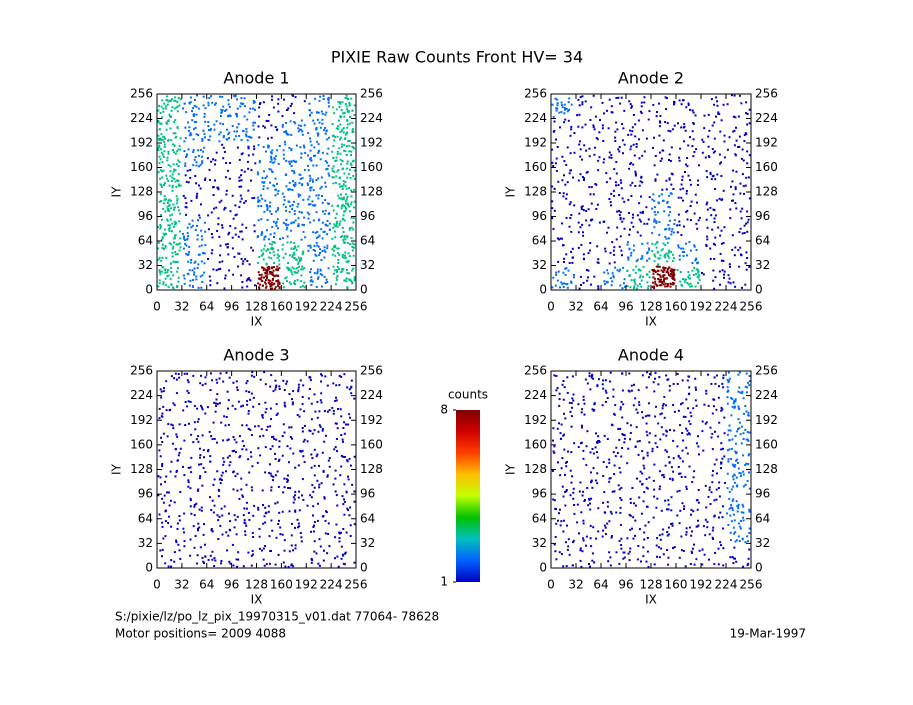 The height and width of the screenshot is (705, 913). Describe the element at coordinates (200, 634) in the screenshot. I see `footer-motor: Motor positions= 2009 4088` at that location.